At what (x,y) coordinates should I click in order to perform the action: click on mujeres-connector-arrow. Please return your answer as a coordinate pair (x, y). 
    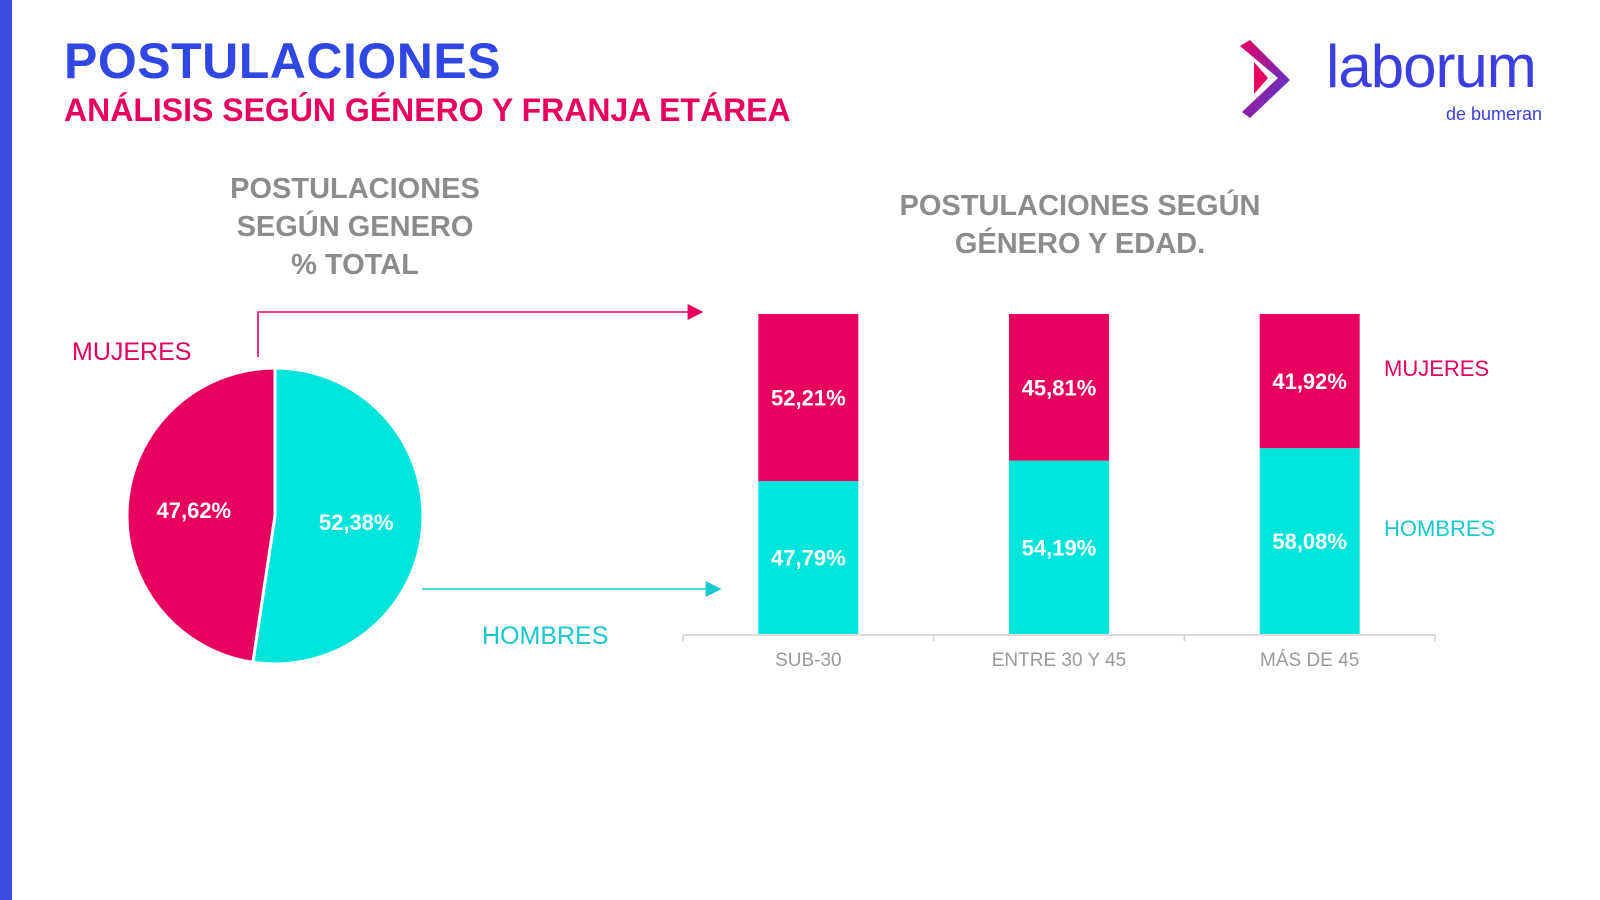
    Looking at the image, I should click on (480, 330).